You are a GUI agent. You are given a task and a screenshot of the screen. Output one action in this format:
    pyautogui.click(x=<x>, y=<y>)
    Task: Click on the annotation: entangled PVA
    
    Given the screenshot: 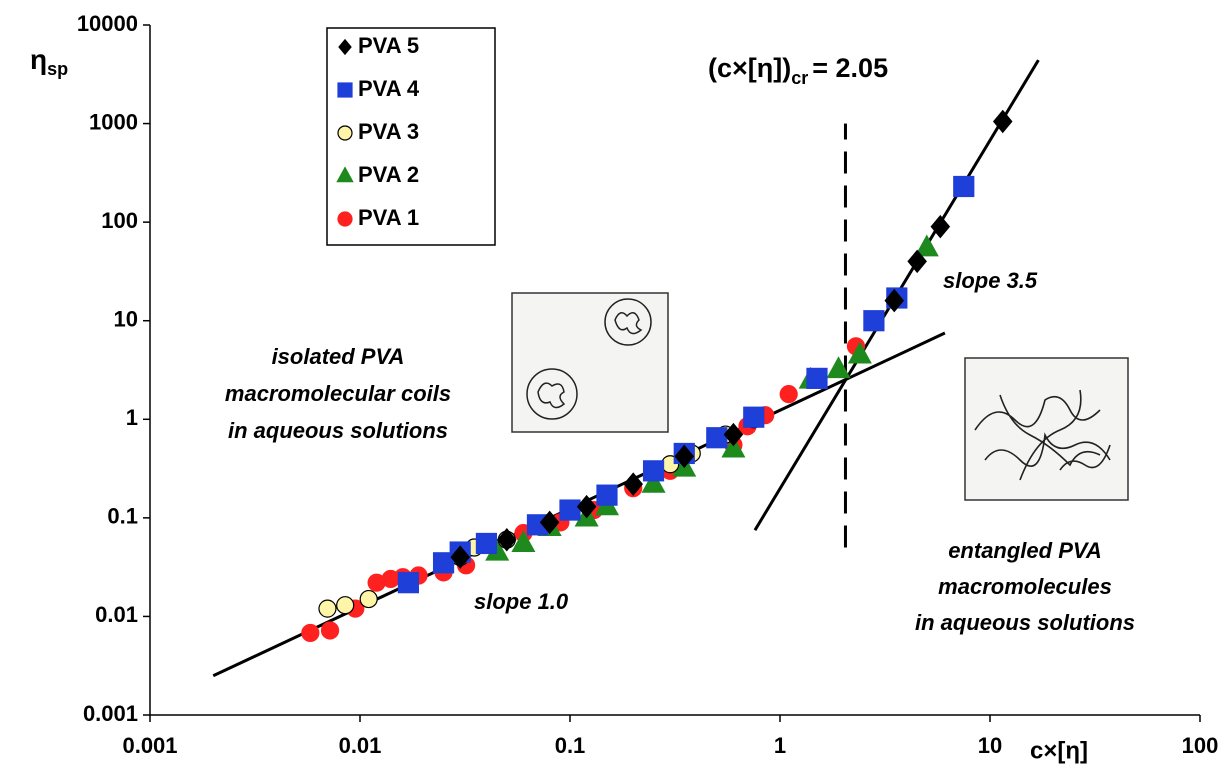 What is the action you would take?
    pyautogui.click(x=1025, y=550)
    